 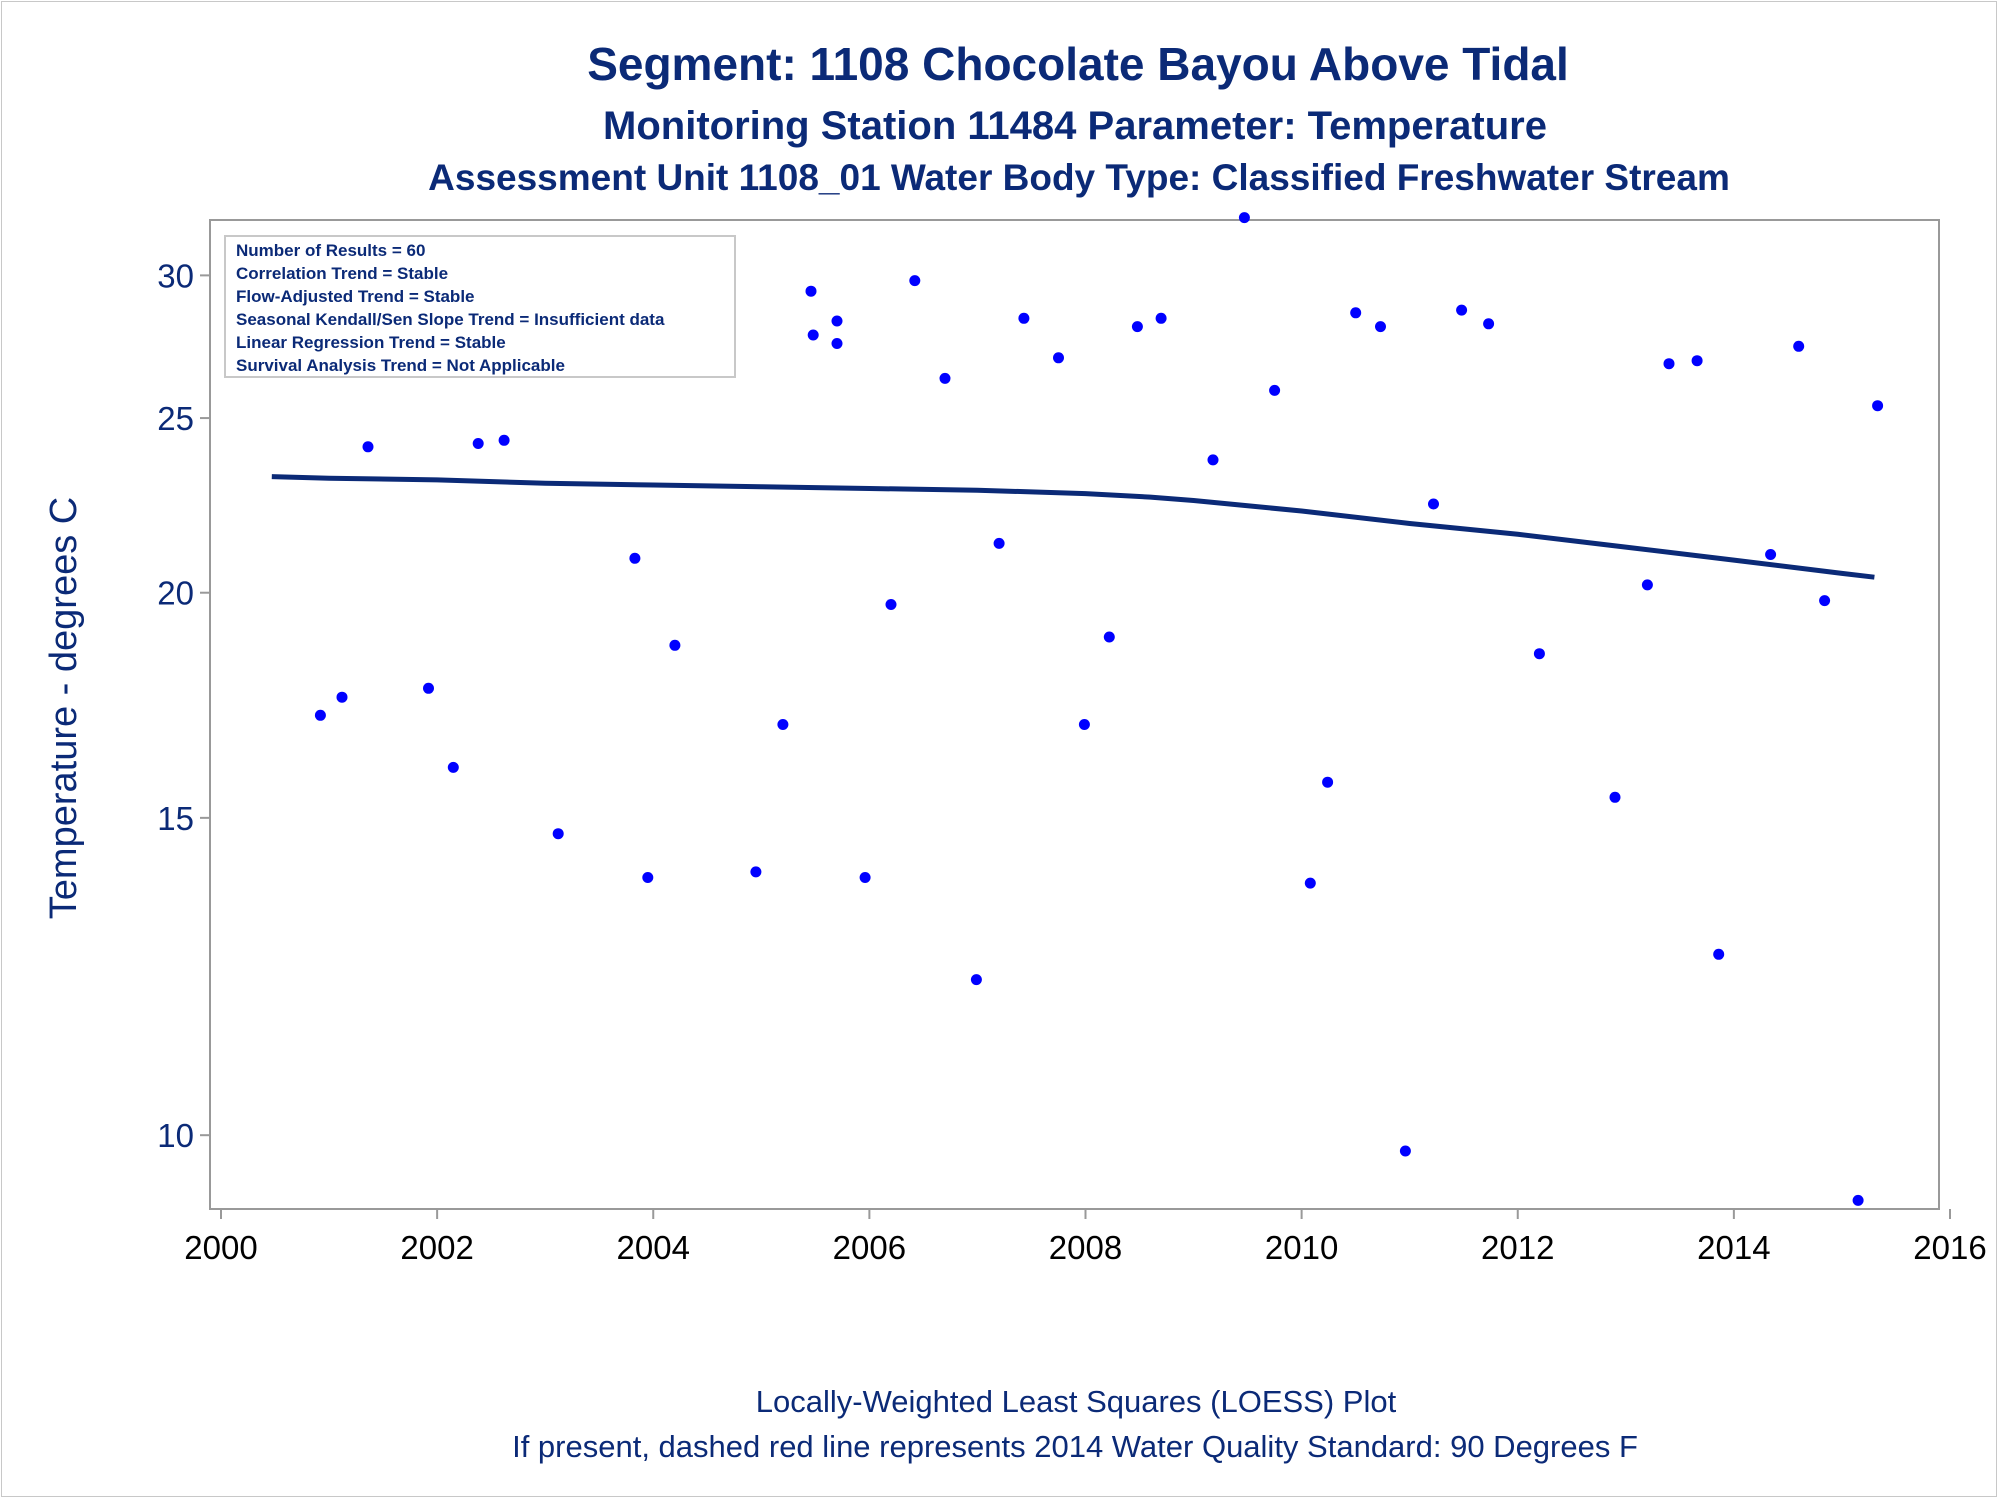 What do you see at coordinates (64, 708) in the screenshot?
I see `y-axis-label: Temperature - degrees C` at bounding box center [64, 708].